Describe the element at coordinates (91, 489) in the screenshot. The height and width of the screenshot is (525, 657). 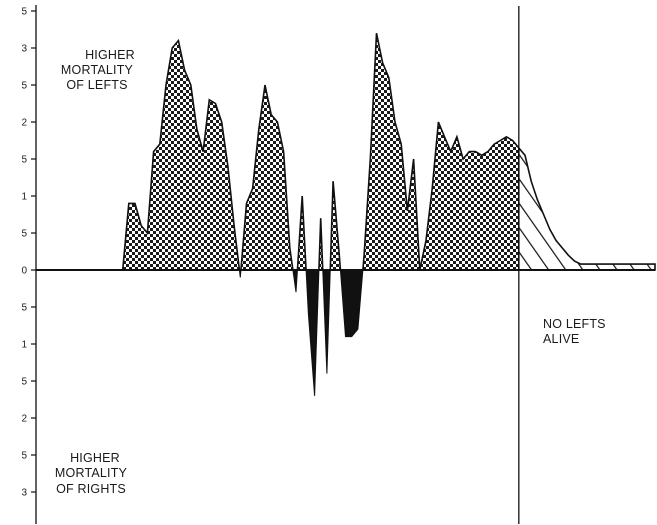
I see `annotation-bottom-line-3: OF RIGHTS` at that location.